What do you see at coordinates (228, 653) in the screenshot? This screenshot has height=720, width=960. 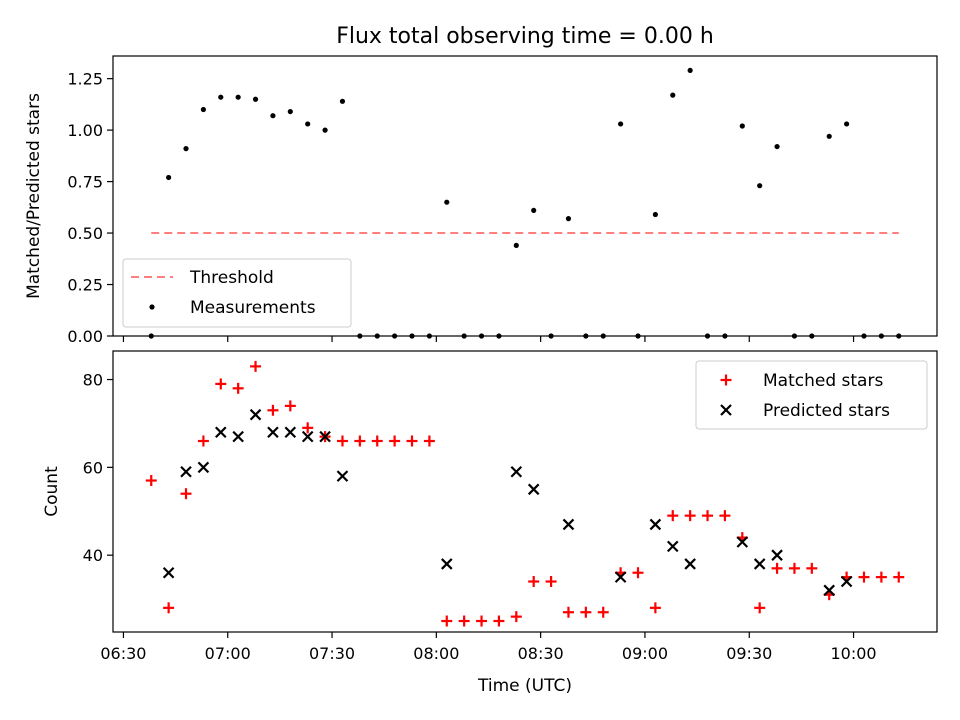 I see `x-tick-label-1: 07:00` at bounding box center [228, 653].